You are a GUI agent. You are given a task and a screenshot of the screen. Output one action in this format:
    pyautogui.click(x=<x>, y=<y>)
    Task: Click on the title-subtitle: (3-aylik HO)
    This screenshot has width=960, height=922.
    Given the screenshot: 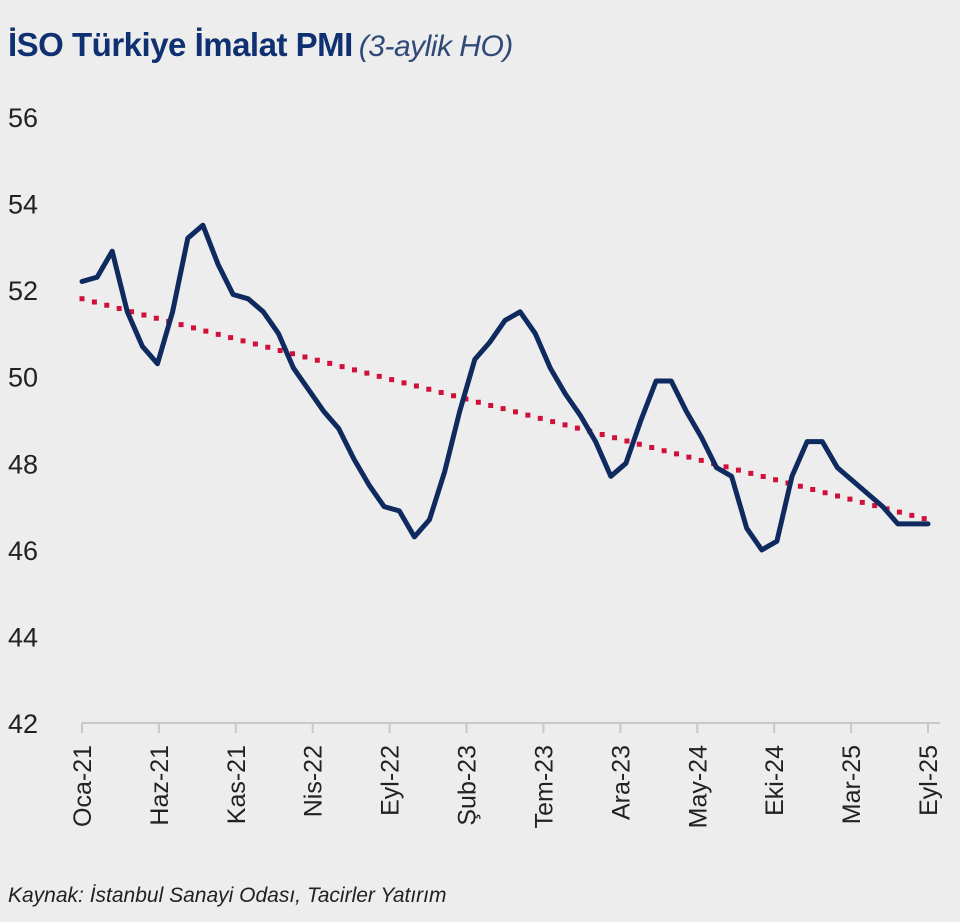 What is the action you would take?
    pyautogui.click(x=436, y=46)
    